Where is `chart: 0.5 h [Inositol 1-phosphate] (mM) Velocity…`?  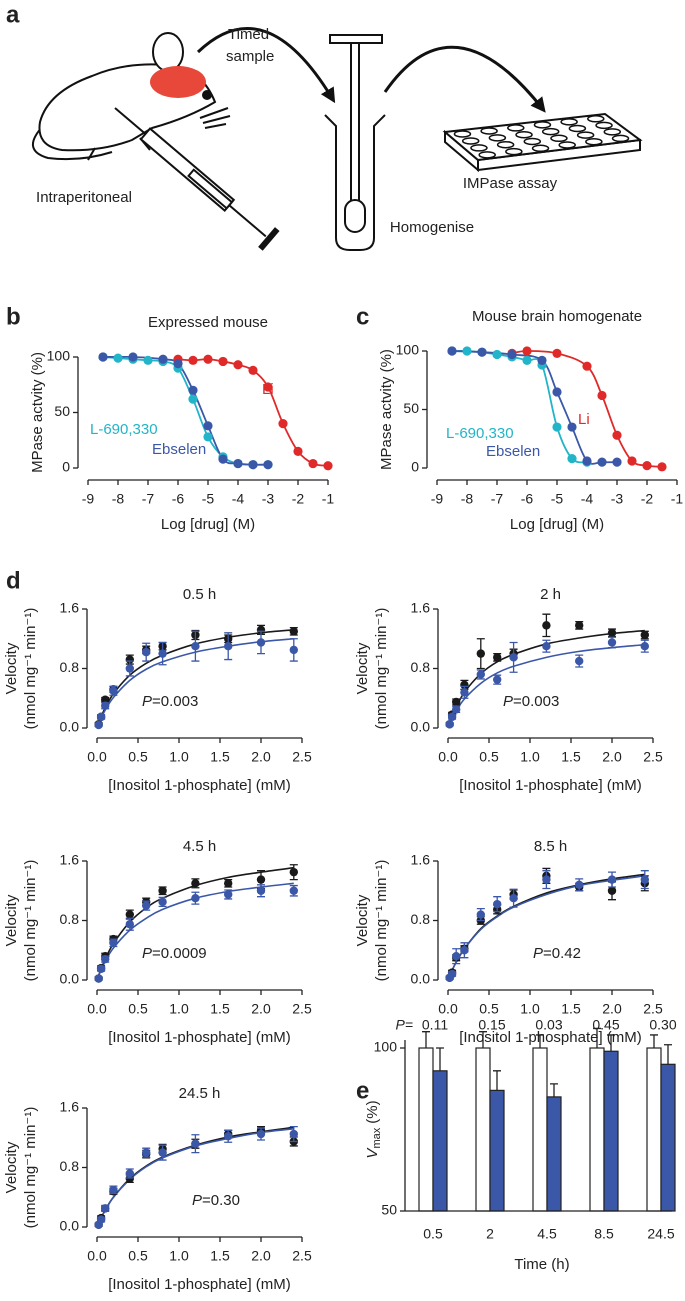
chart: 0.5 h [Inositol 1-phosphate] (mM) Velocity… is located at coordinates (157, 690).